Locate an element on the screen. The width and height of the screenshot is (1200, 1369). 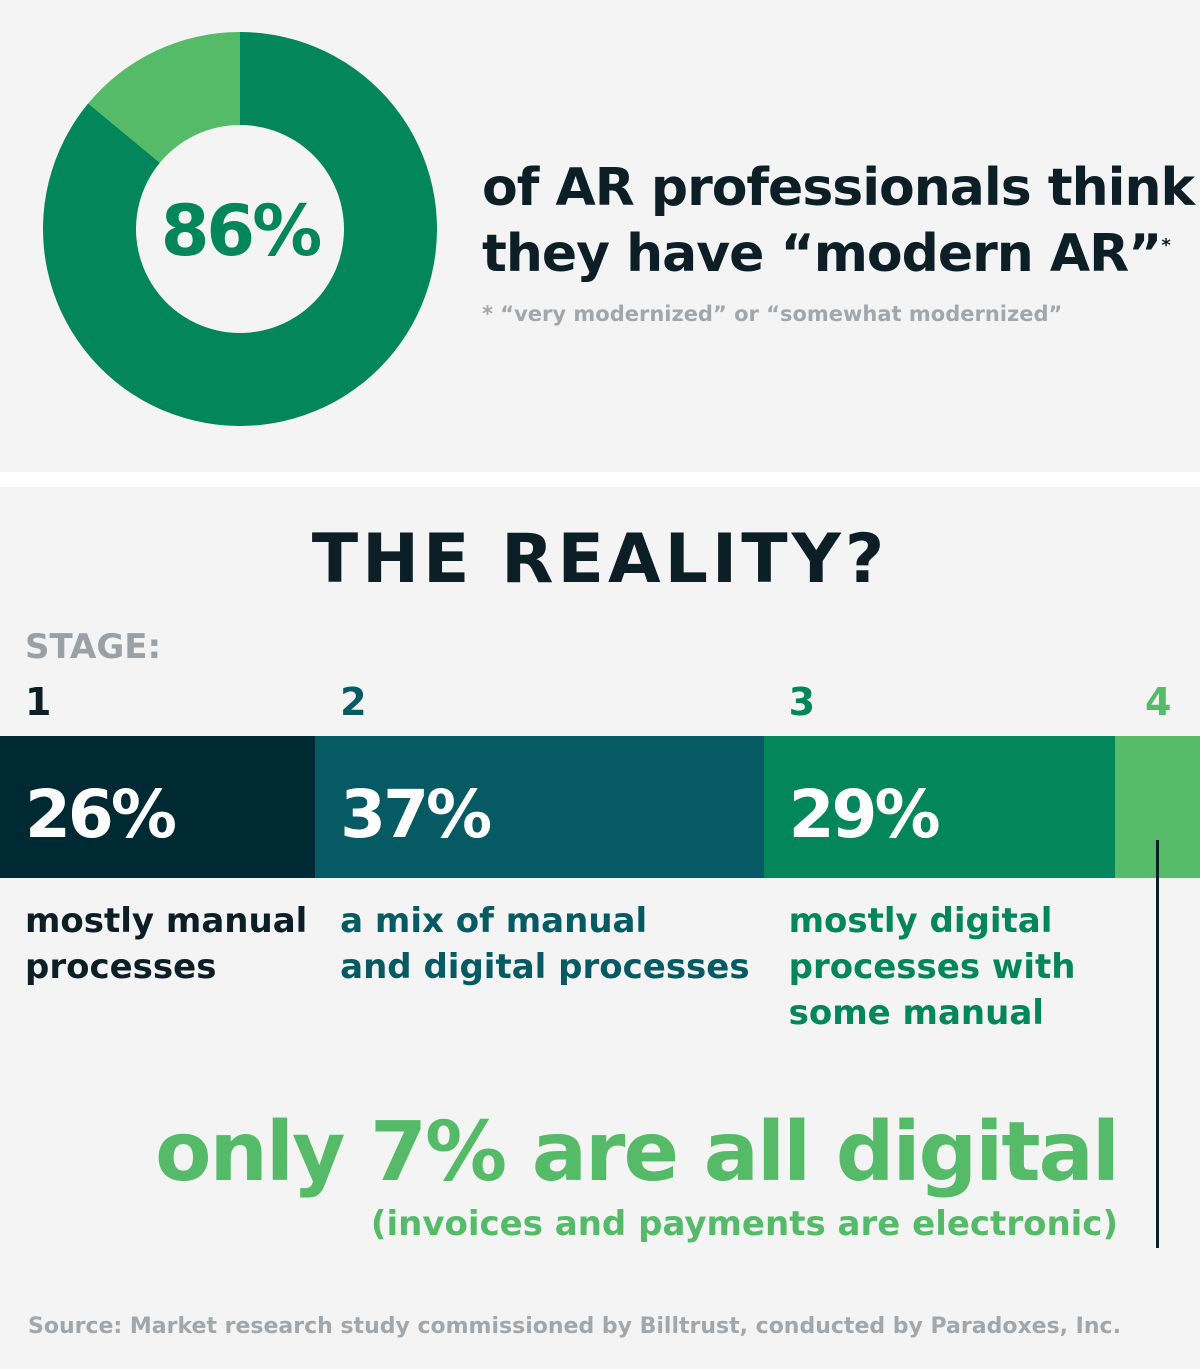
stage-2-description: a mix of manual and digital processes is located at coordinates (545, 944).